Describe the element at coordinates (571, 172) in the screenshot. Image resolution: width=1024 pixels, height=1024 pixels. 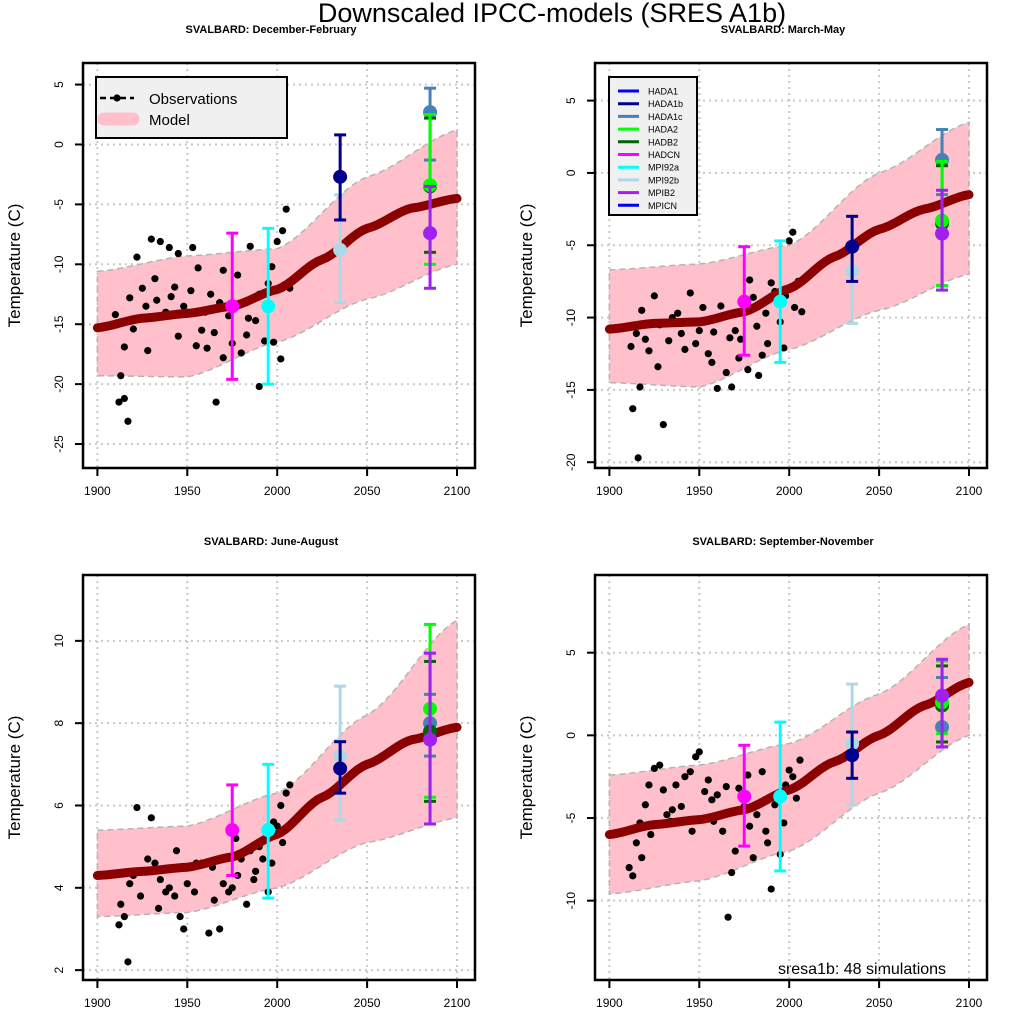
I see `y-tick-label: 0` at that location.